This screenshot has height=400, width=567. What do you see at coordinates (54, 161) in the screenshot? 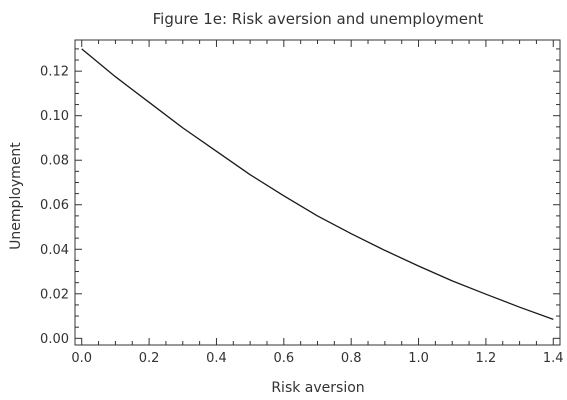
I see `y-tick-label: 0.08` at bounding box center [54, 161].